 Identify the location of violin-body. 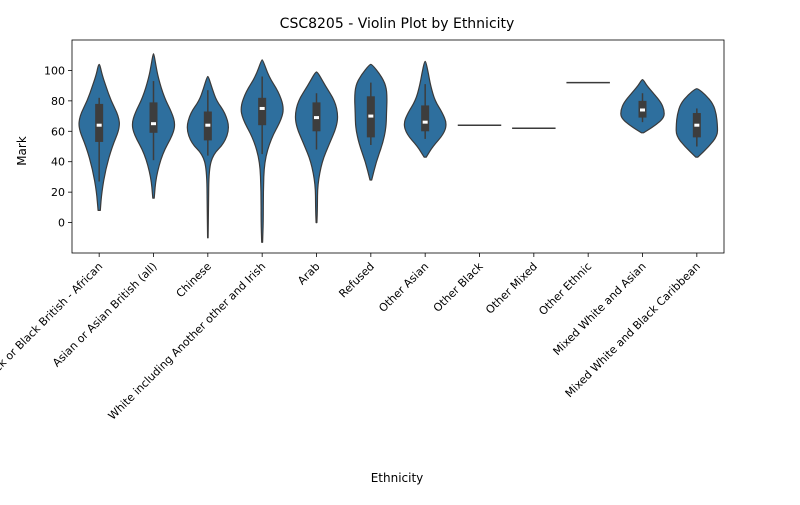
(207, 157).